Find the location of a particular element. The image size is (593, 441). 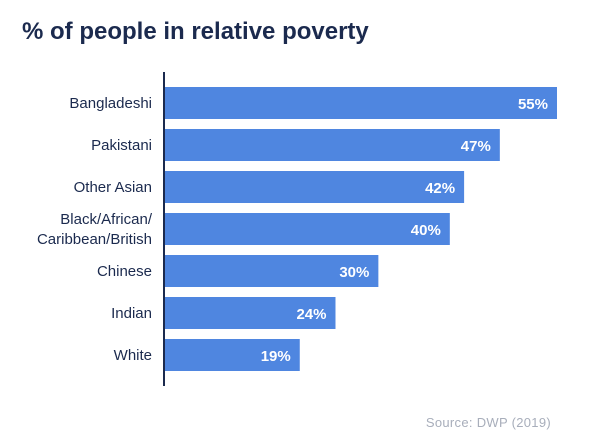

category-label: Pakistani is located at coordinates (121, 145).